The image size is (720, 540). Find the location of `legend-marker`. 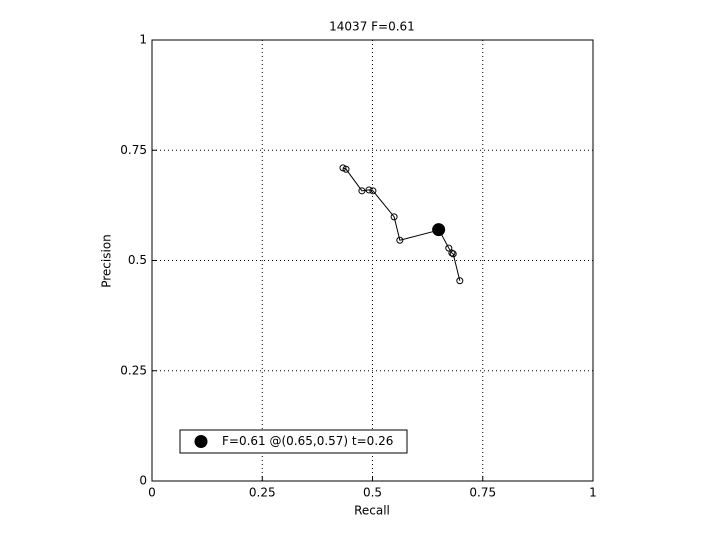

legend-marker is located at coordinates (201, 441).